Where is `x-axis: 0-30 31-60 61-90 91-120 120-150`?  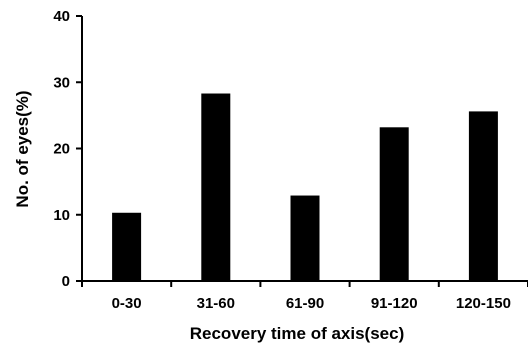 x-axis: 0-30 31-60 61-90 91-120 120-150 is located at coordinates (304, 296).